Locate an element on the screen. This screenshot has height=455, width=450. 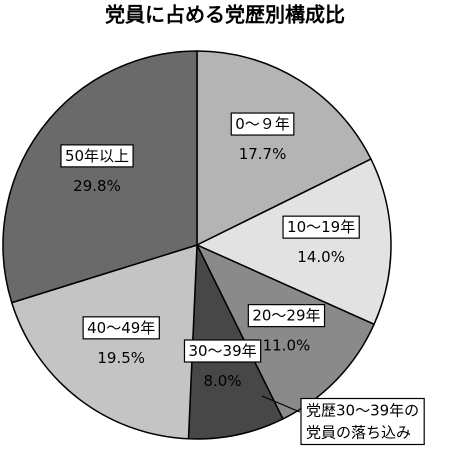
category-label: 50年以上 is located at coordinates (97, 156).